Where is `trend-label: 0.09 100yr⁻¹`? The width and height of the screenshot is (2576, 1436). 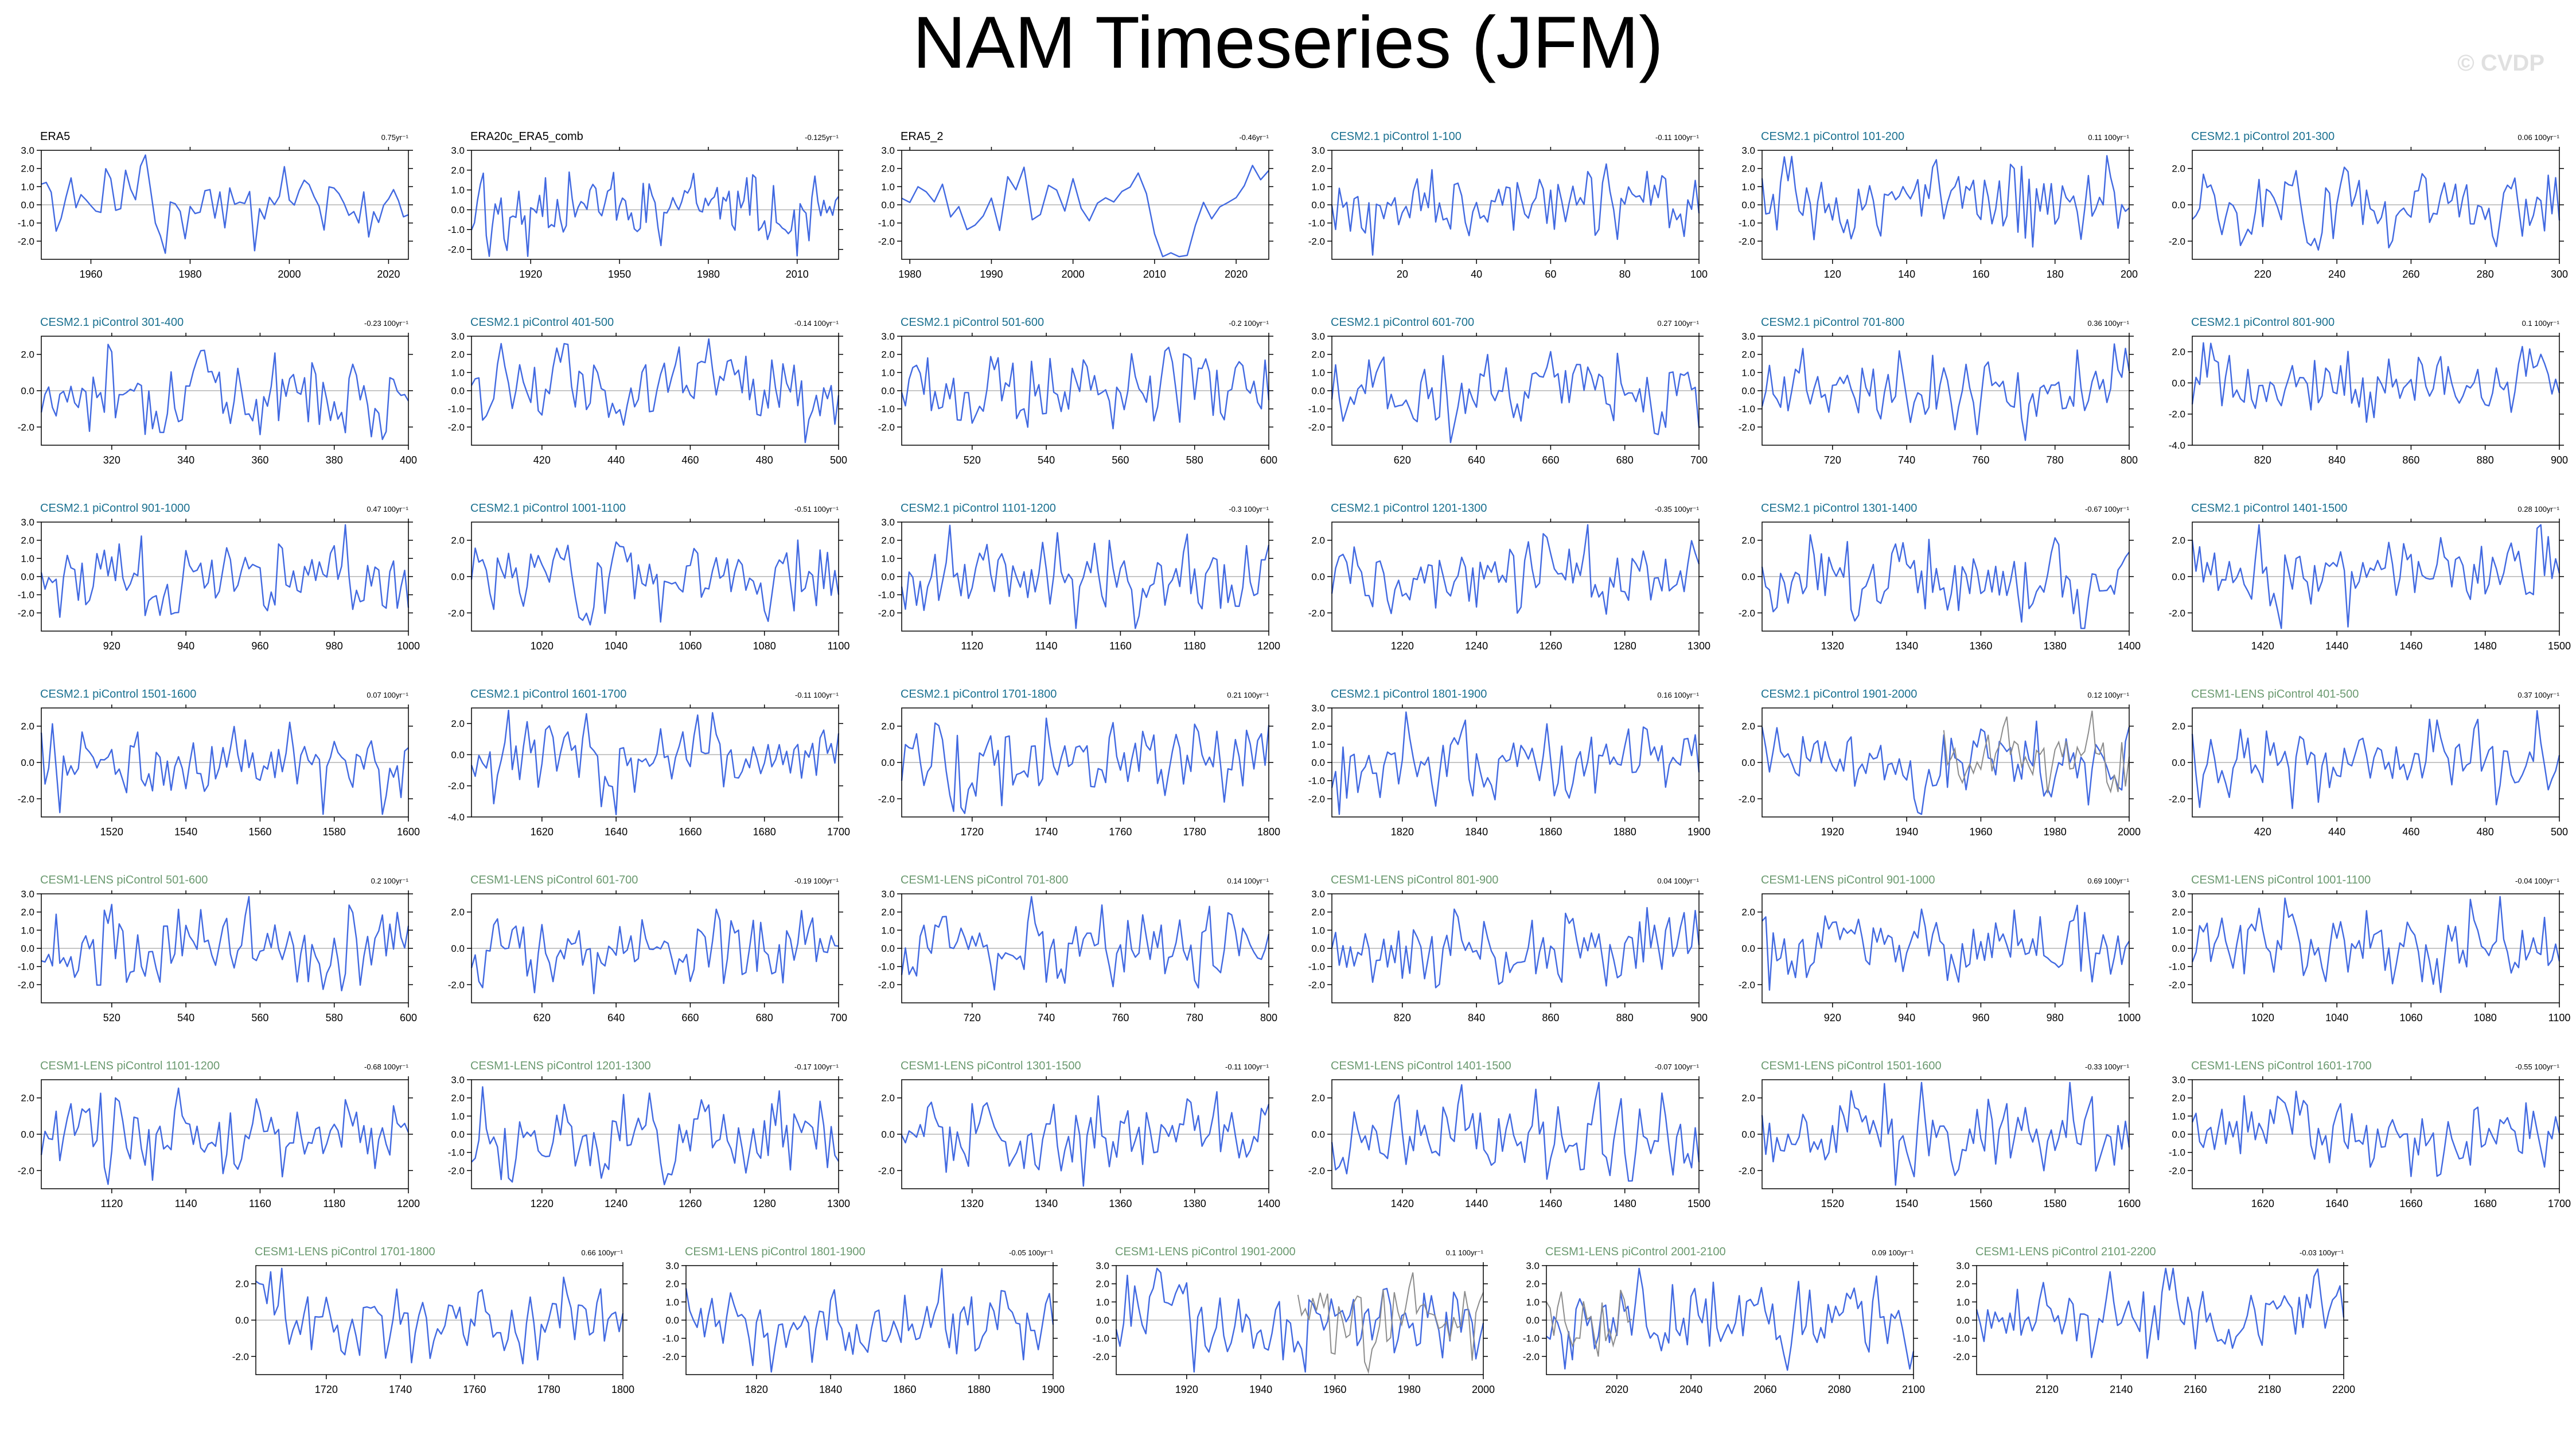 trend-label: 0.09 100yr⁻¹ is located at coordinates (1893, 1252).